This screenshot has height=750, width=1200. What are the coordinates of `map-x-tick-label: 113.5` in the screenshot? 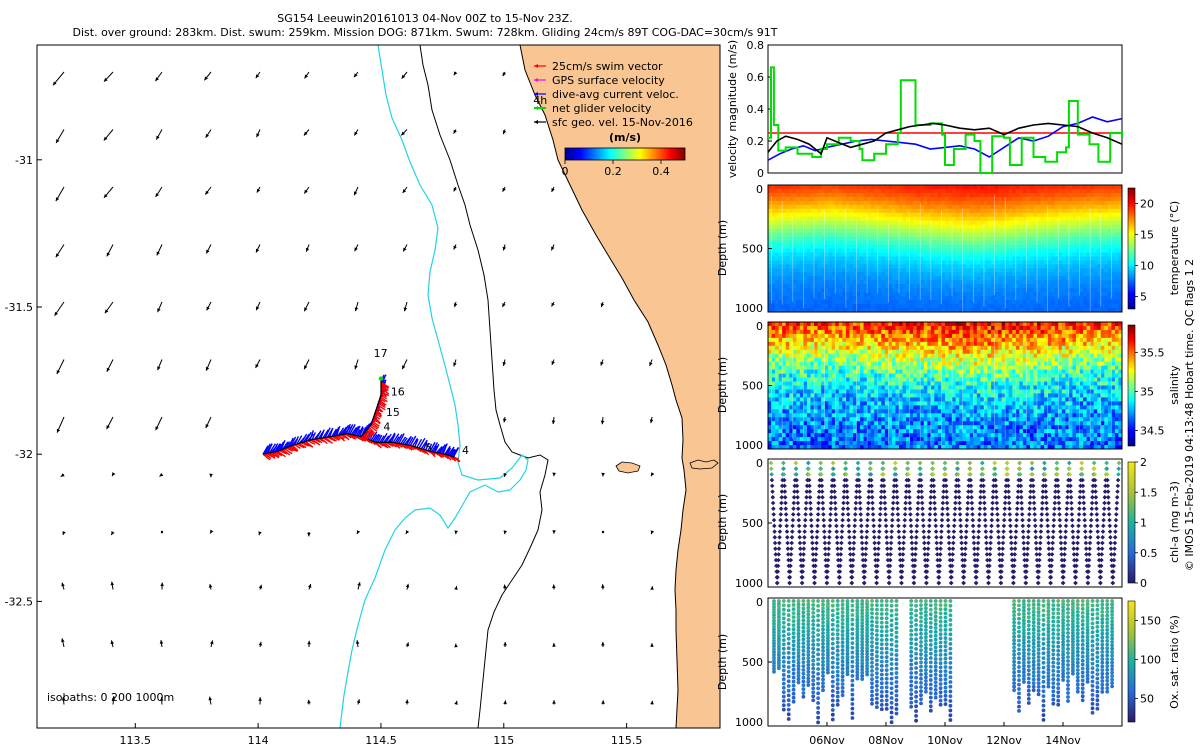 It's located at (136, 740).